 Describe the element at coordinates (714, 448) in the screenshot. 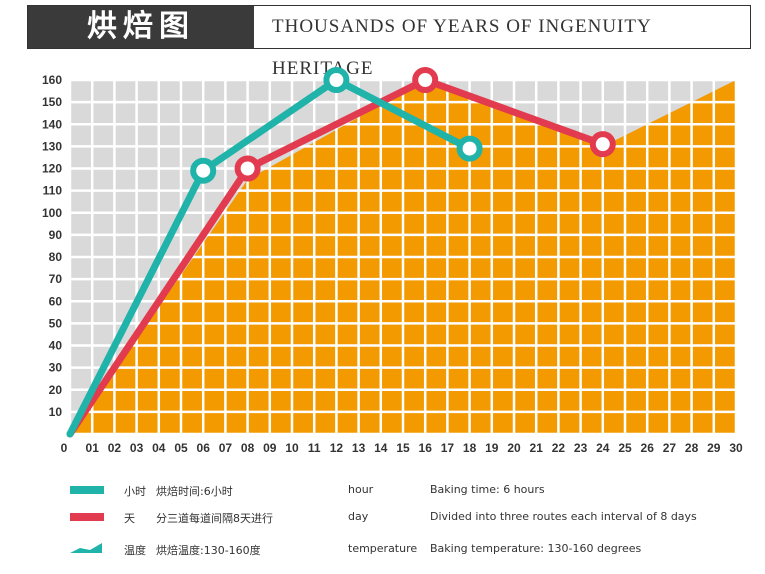

I see `x-tick-label: 29` at that location.